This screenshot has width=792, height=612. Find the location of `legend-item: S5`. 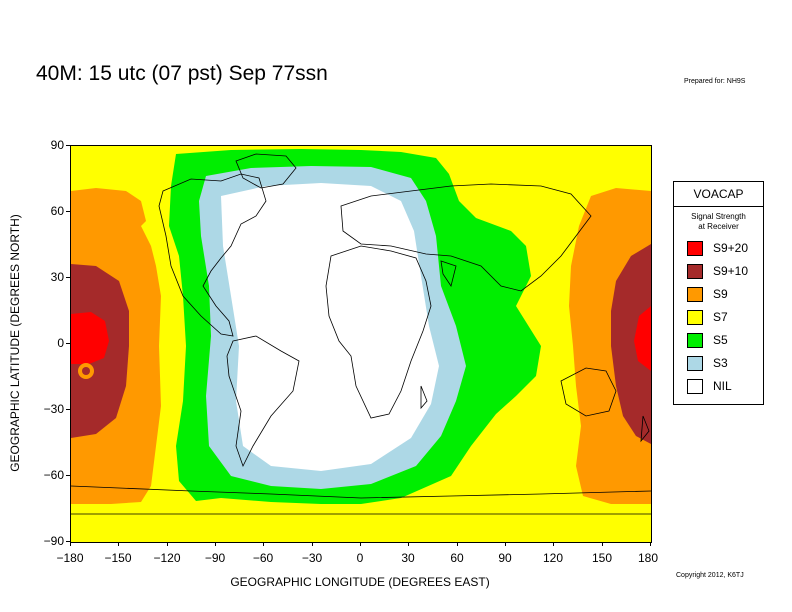

legend-item: S5 is located at coordinates (725, 340).